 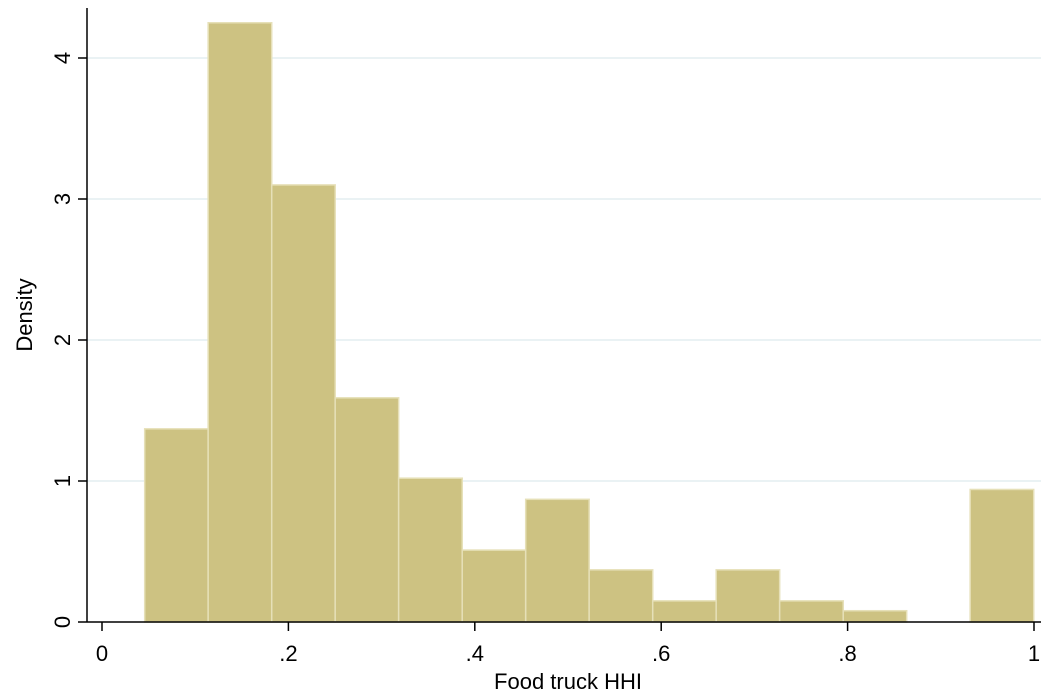 What do you see at coordinates (62, 340) in the screenshot?
I see `y-tick-label: 2` at bounding box center [62, 340].